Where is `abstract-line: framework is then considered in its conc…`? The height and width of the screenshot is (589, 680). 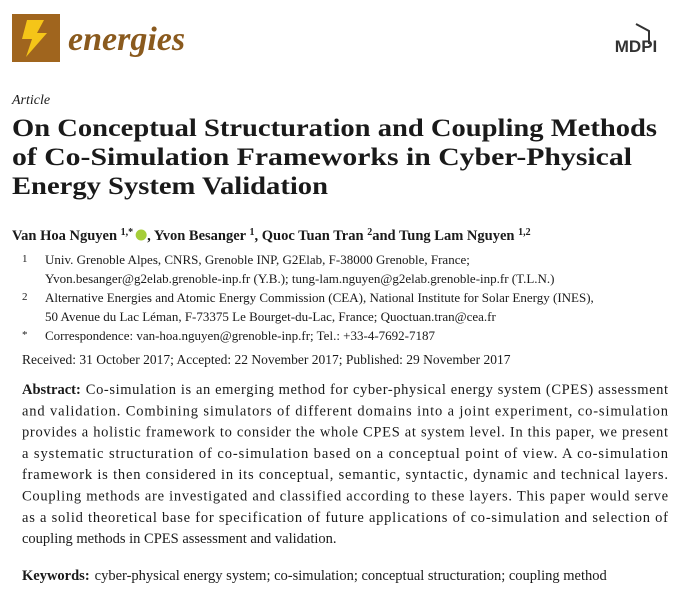
abstract-line: framework is then considered in its conc… is located at coordinates (345, 475).